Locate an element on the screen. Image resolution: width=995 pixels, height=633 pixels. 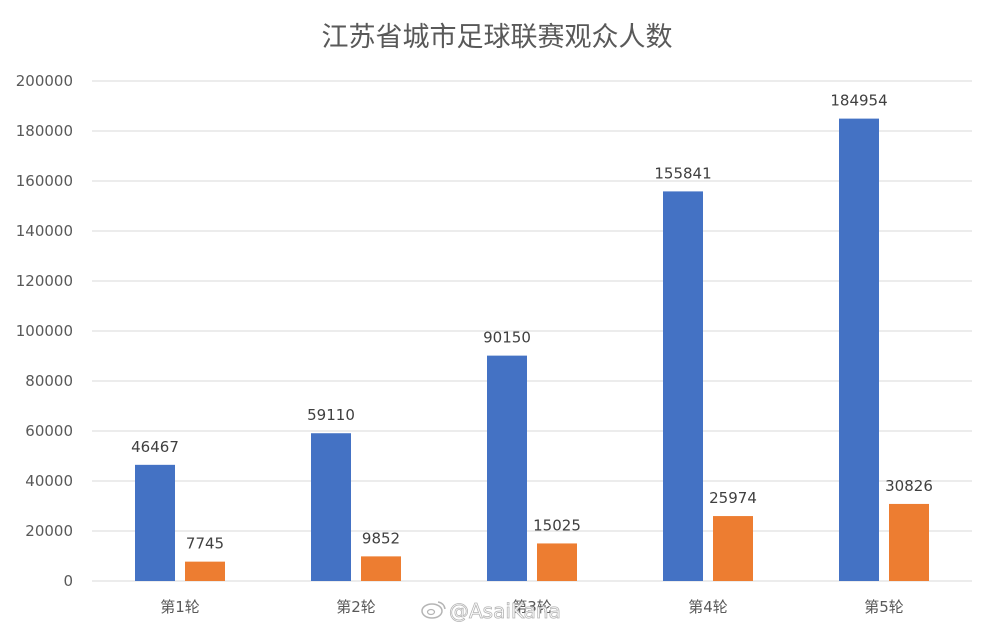
data-label: 90150 is located at coordinates (507, 338).